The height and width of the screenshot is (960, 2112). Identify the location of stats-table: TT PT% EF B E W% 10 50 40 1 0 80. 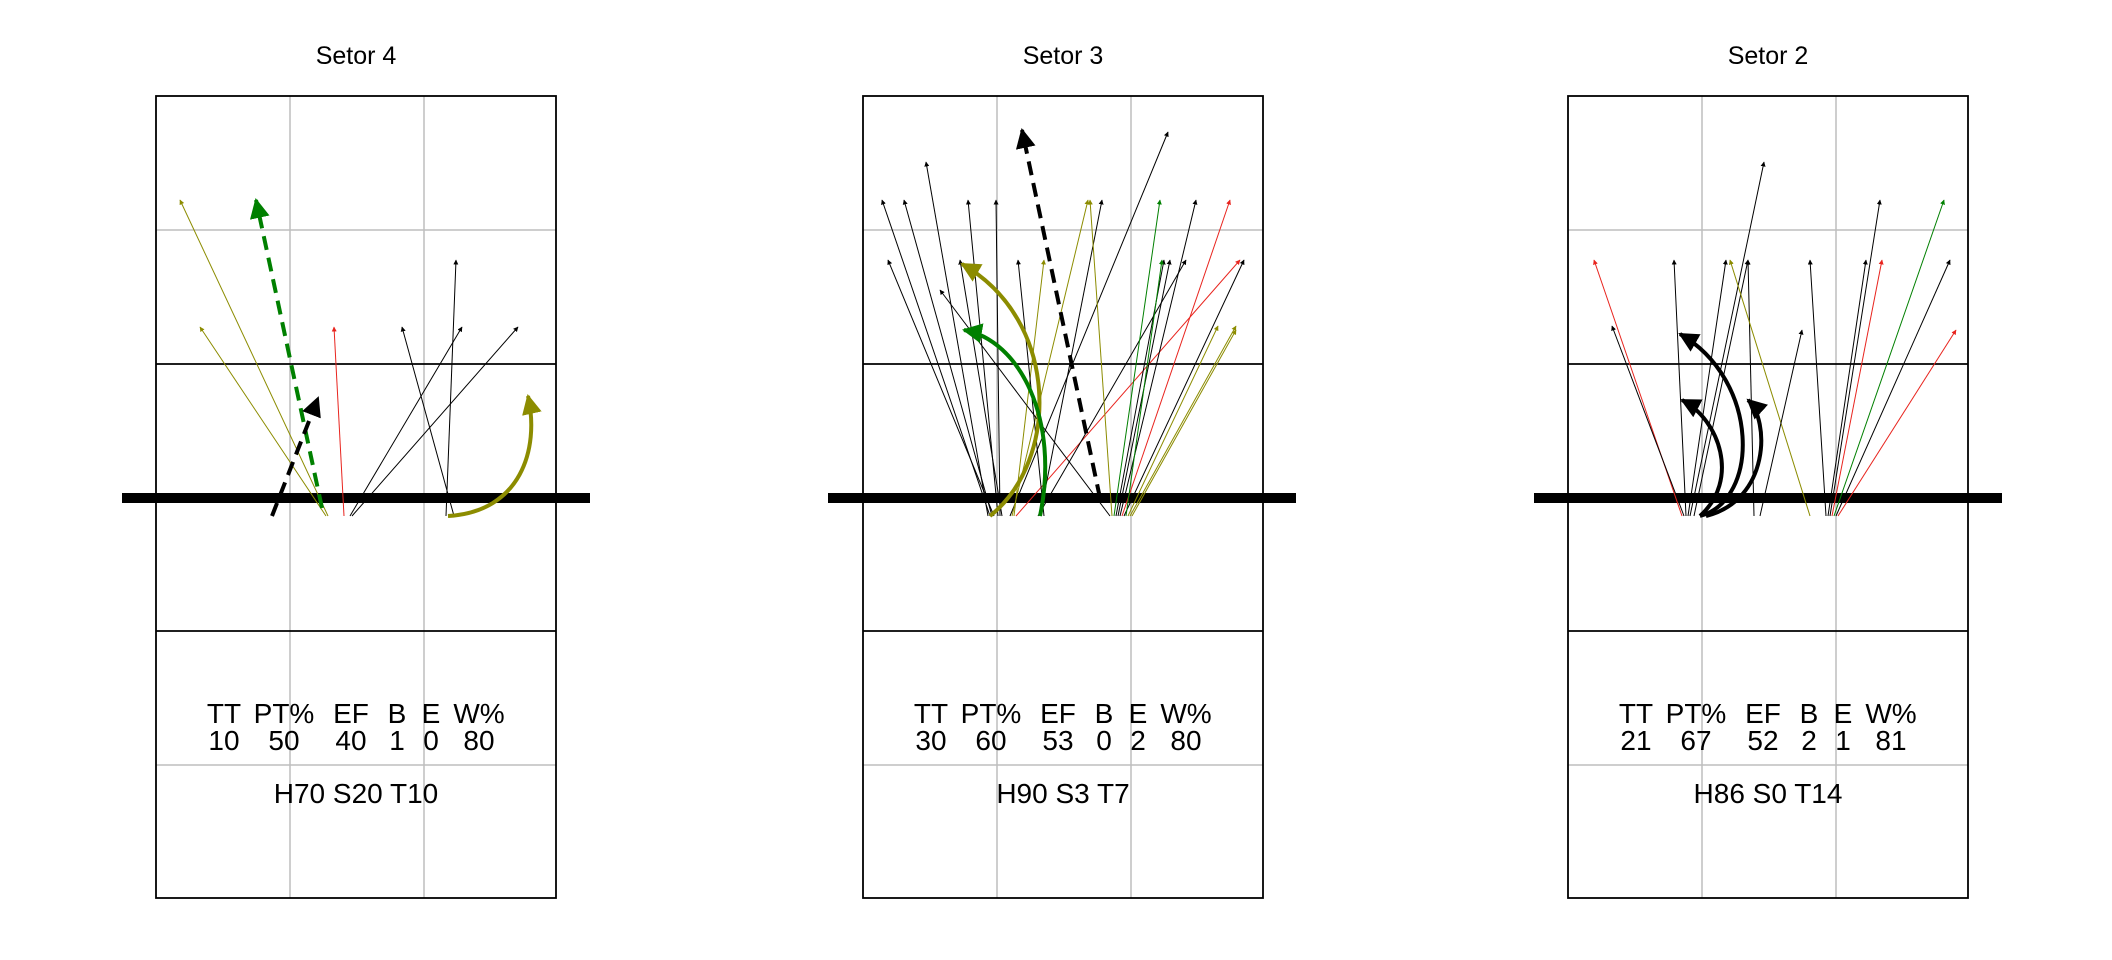
(356, 727).